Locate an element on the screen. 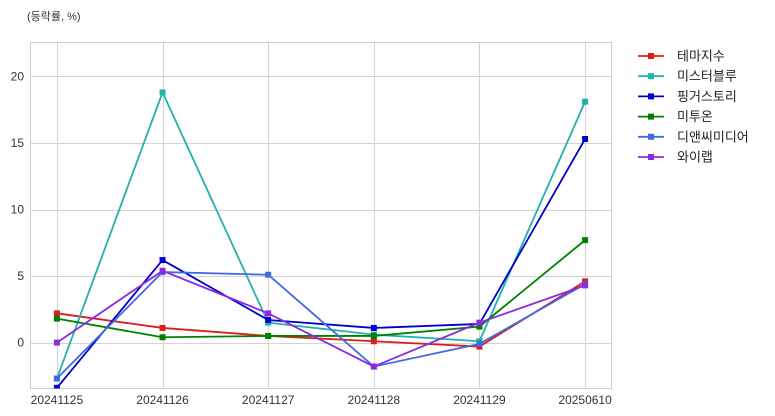 The width and height of the screenshot is (775, 416). legend-item: 미스터블루 is located at coordinates (687, 76).